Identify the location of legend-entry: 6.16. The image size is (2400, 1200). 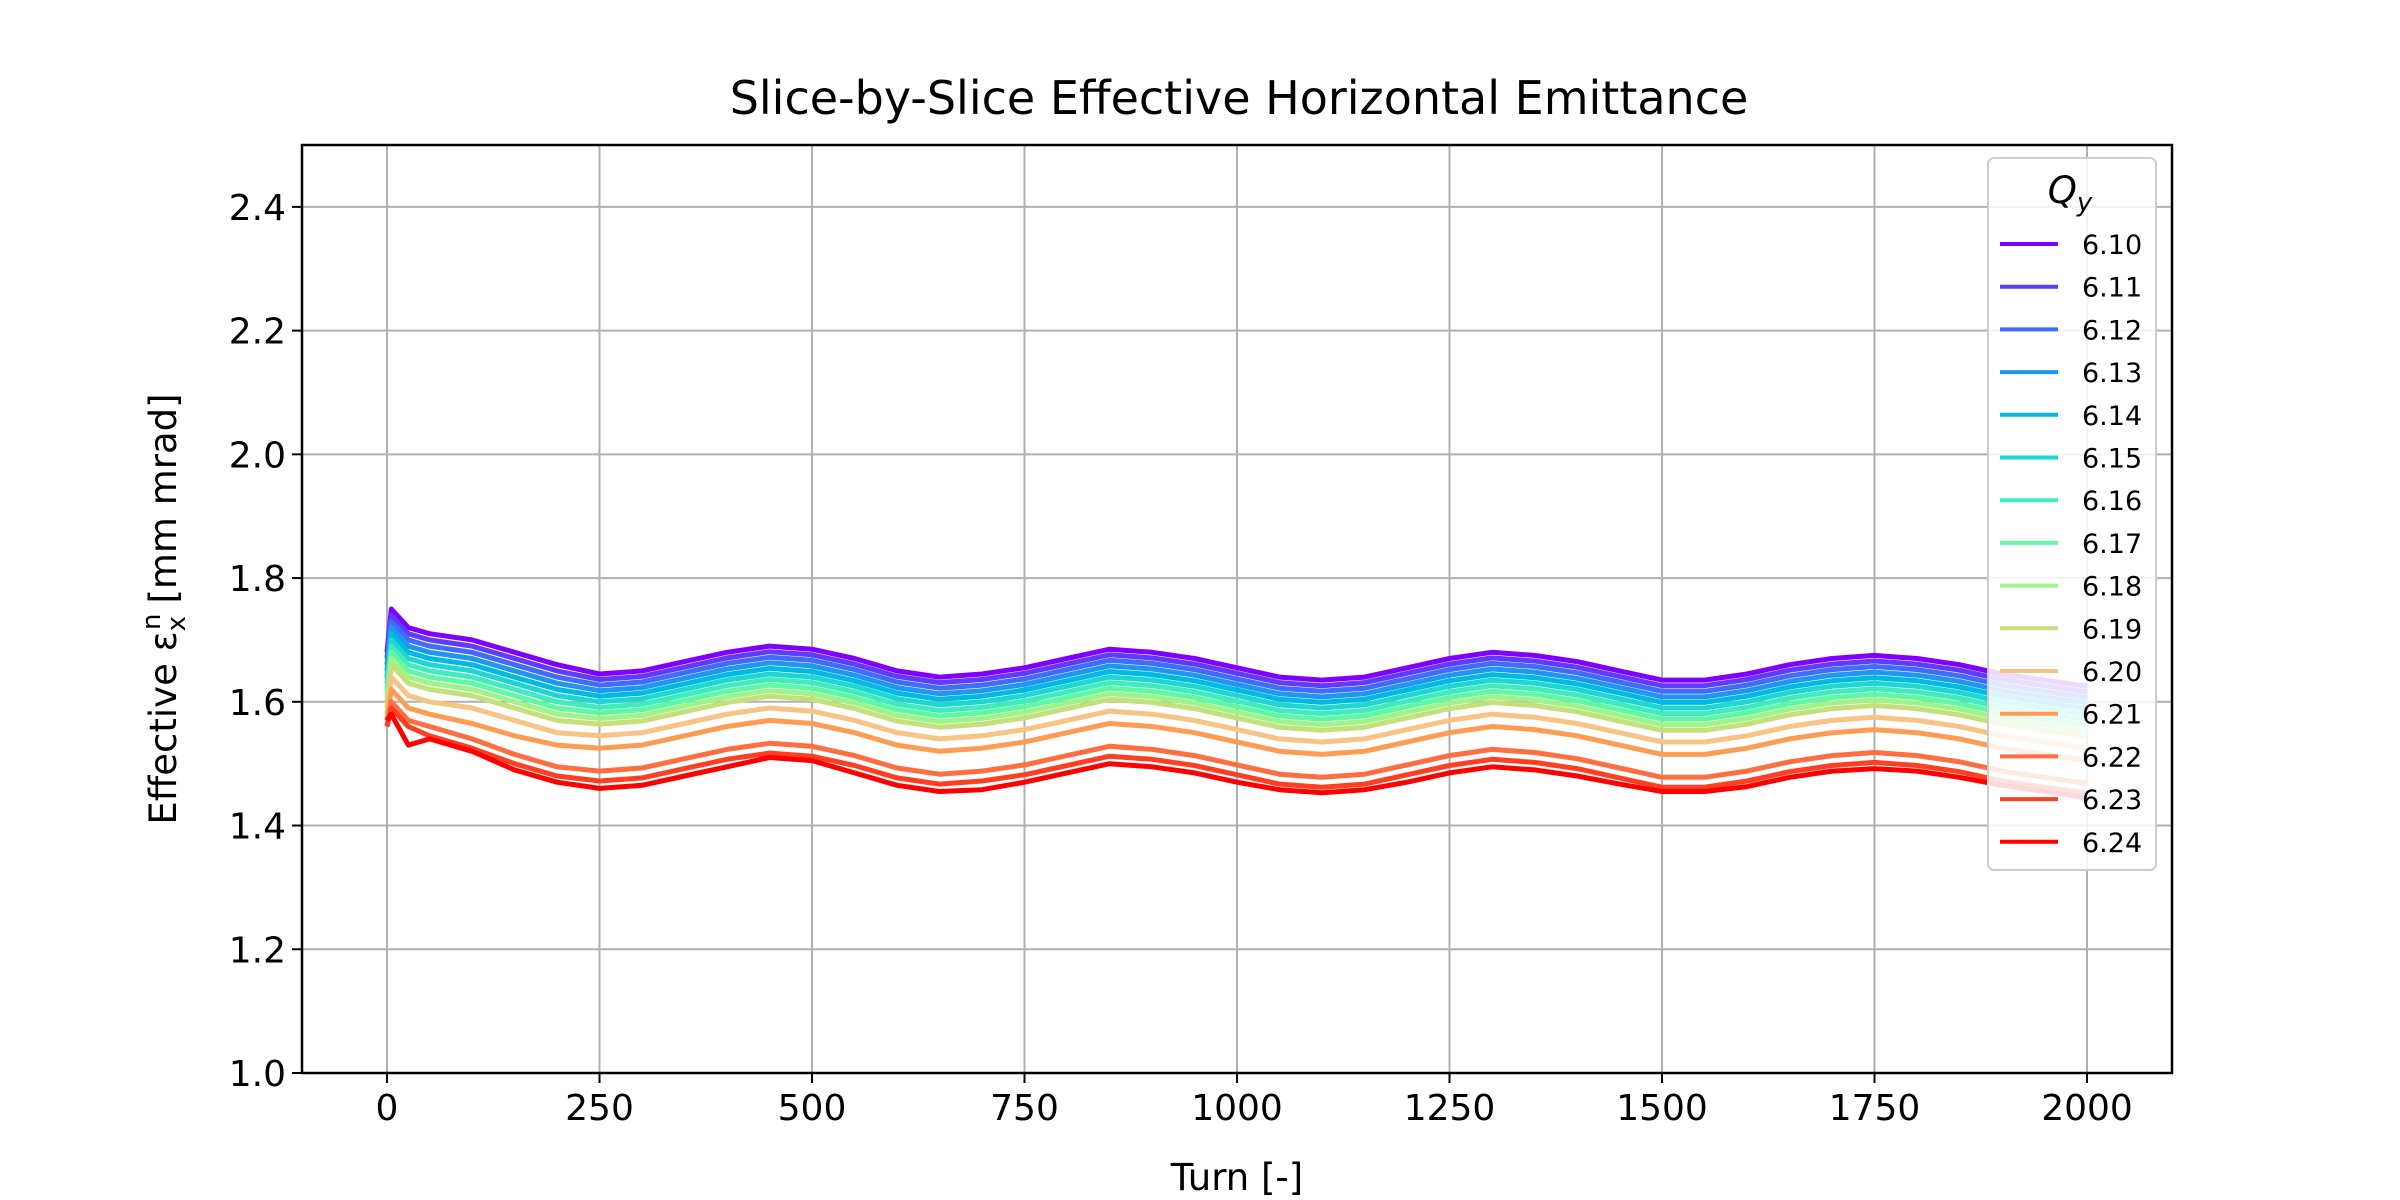
(2112, 501).